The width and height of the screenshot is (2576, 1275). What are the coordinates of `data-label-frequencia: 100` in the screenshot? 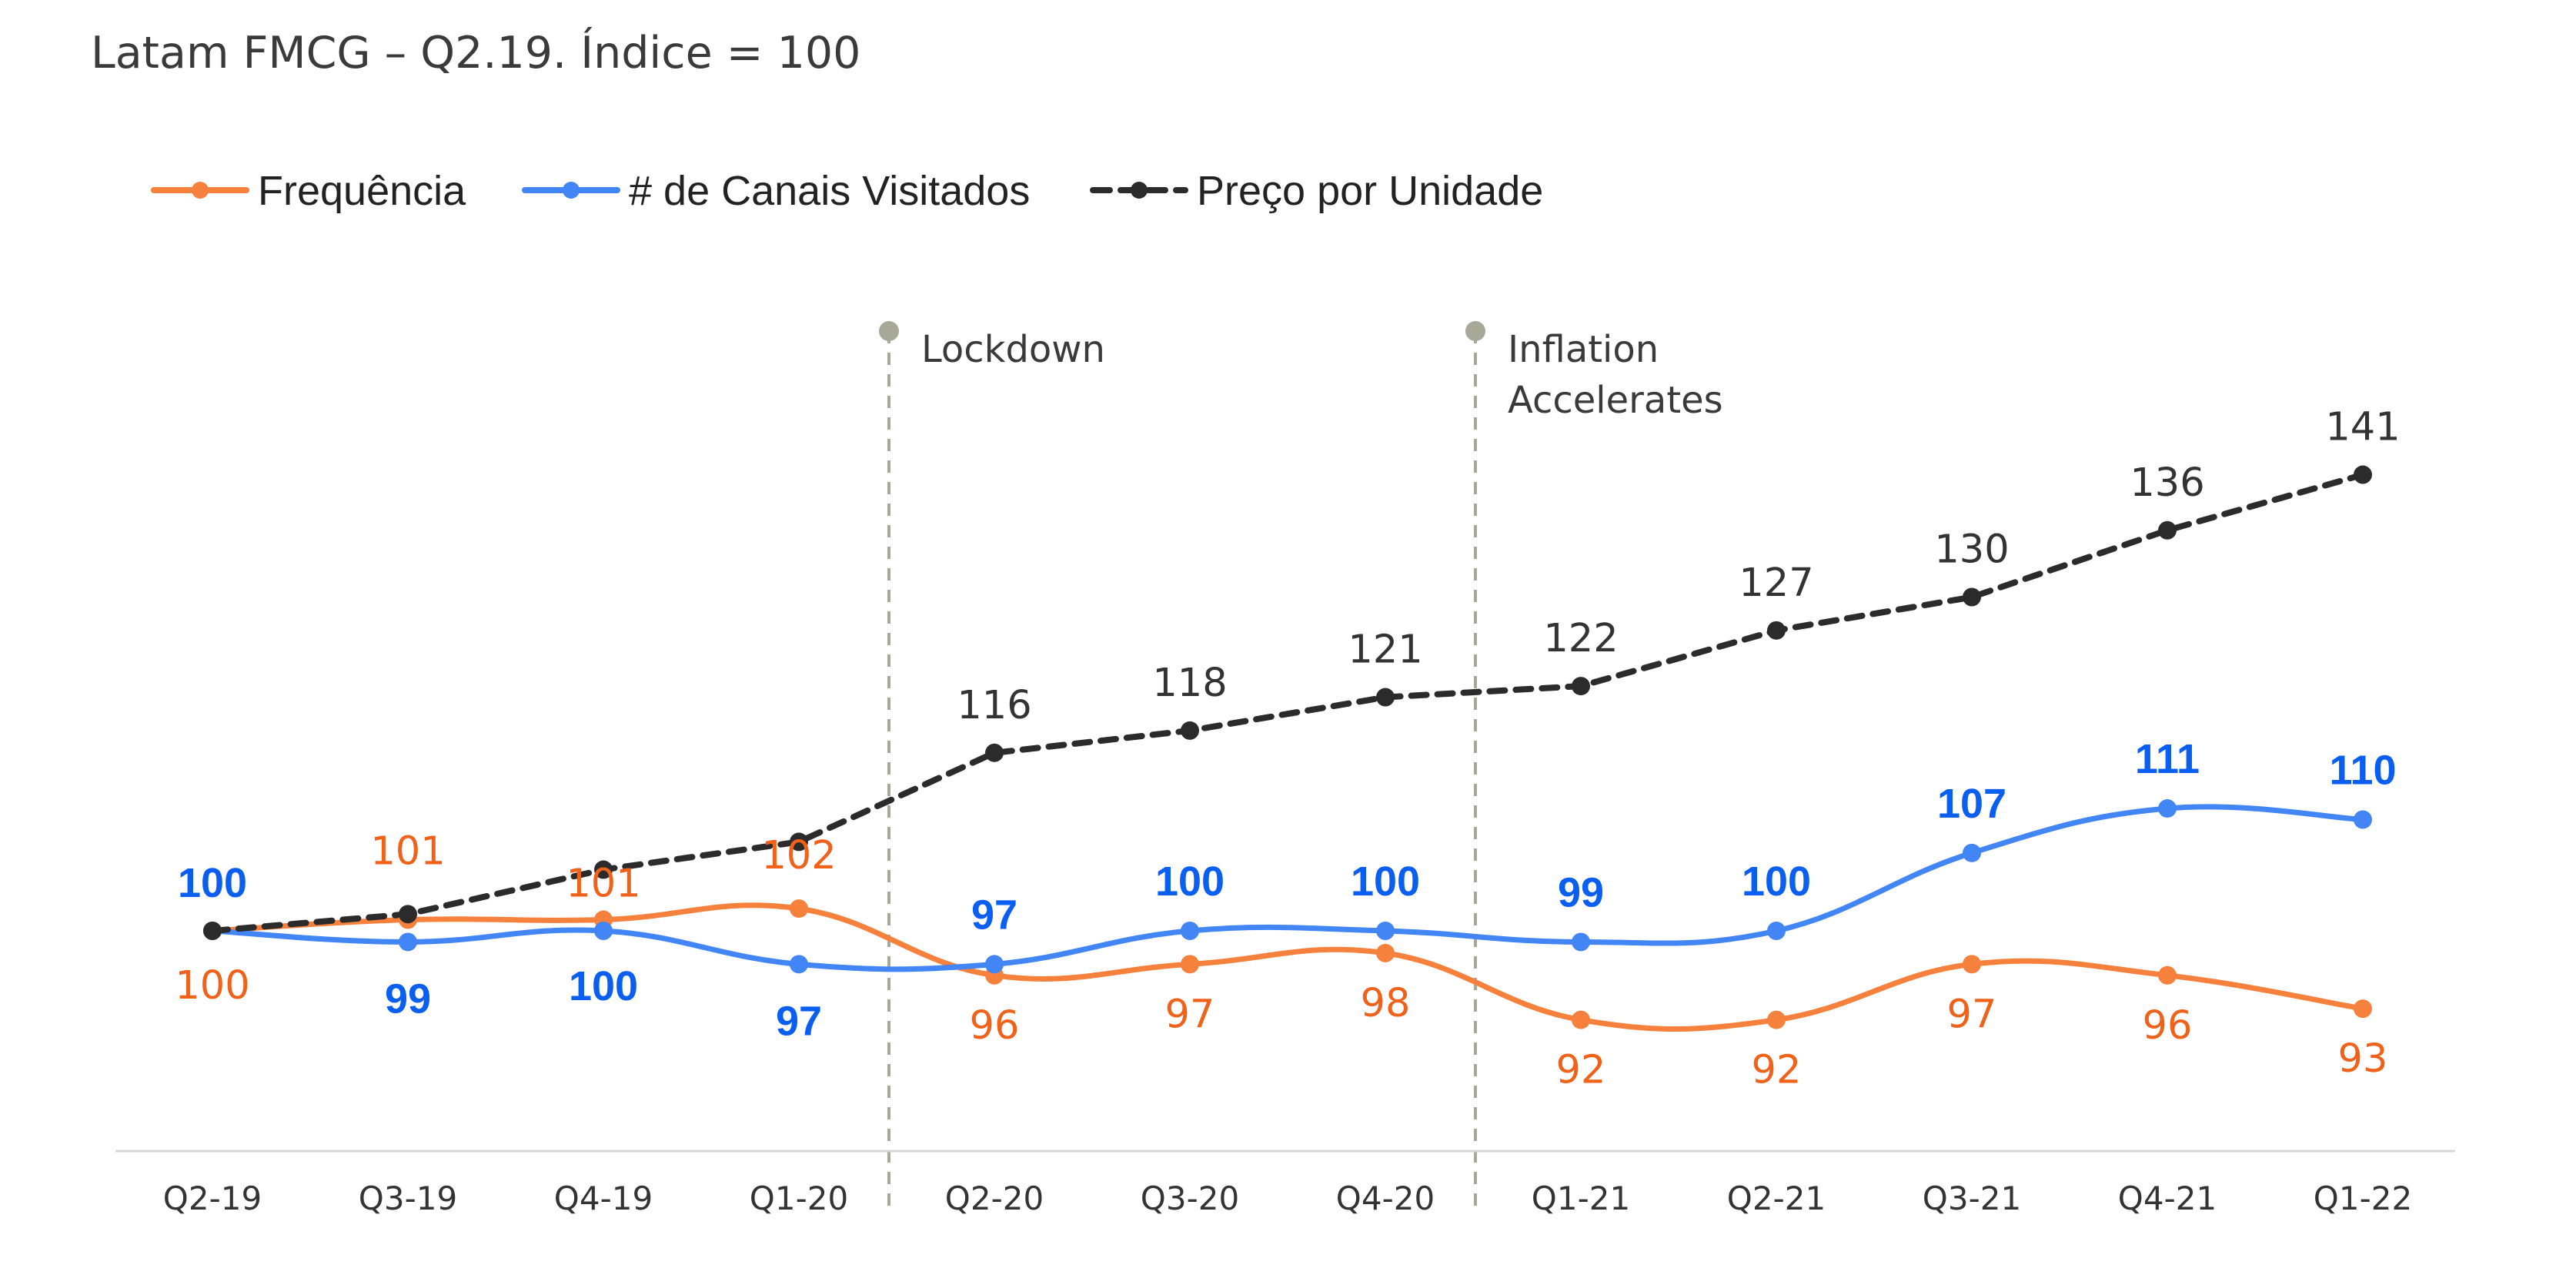 It's located at (212, 986).